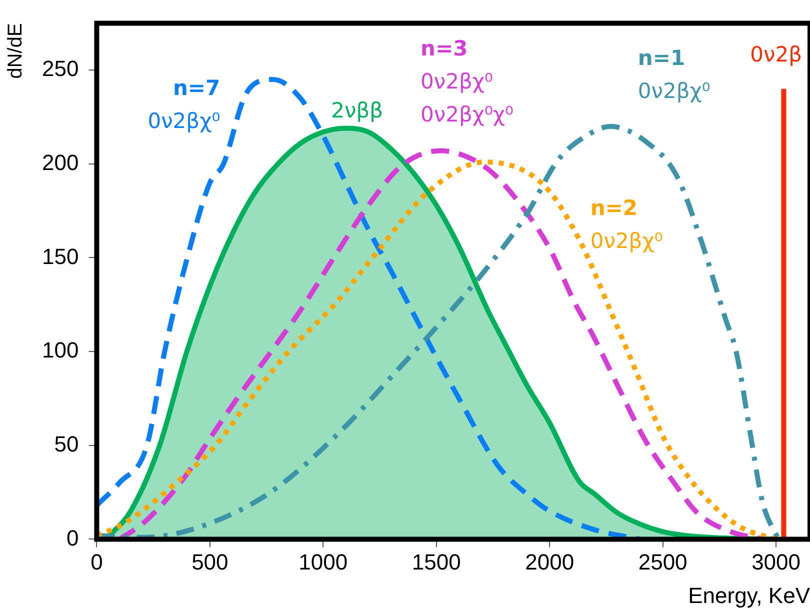 This screenshot has height=614, width=810. What do you see at coordinates (60, 350) in the screenshot?
I see `y-tick-label: 100` at bounding box center [60, 350].